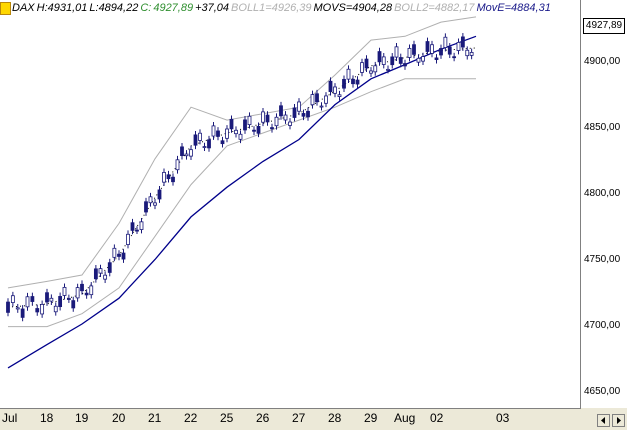  What do you see at coordinates (146, 8) in the screenshot?
I see `header-close-label: C:` at bounding box center [146, 8].